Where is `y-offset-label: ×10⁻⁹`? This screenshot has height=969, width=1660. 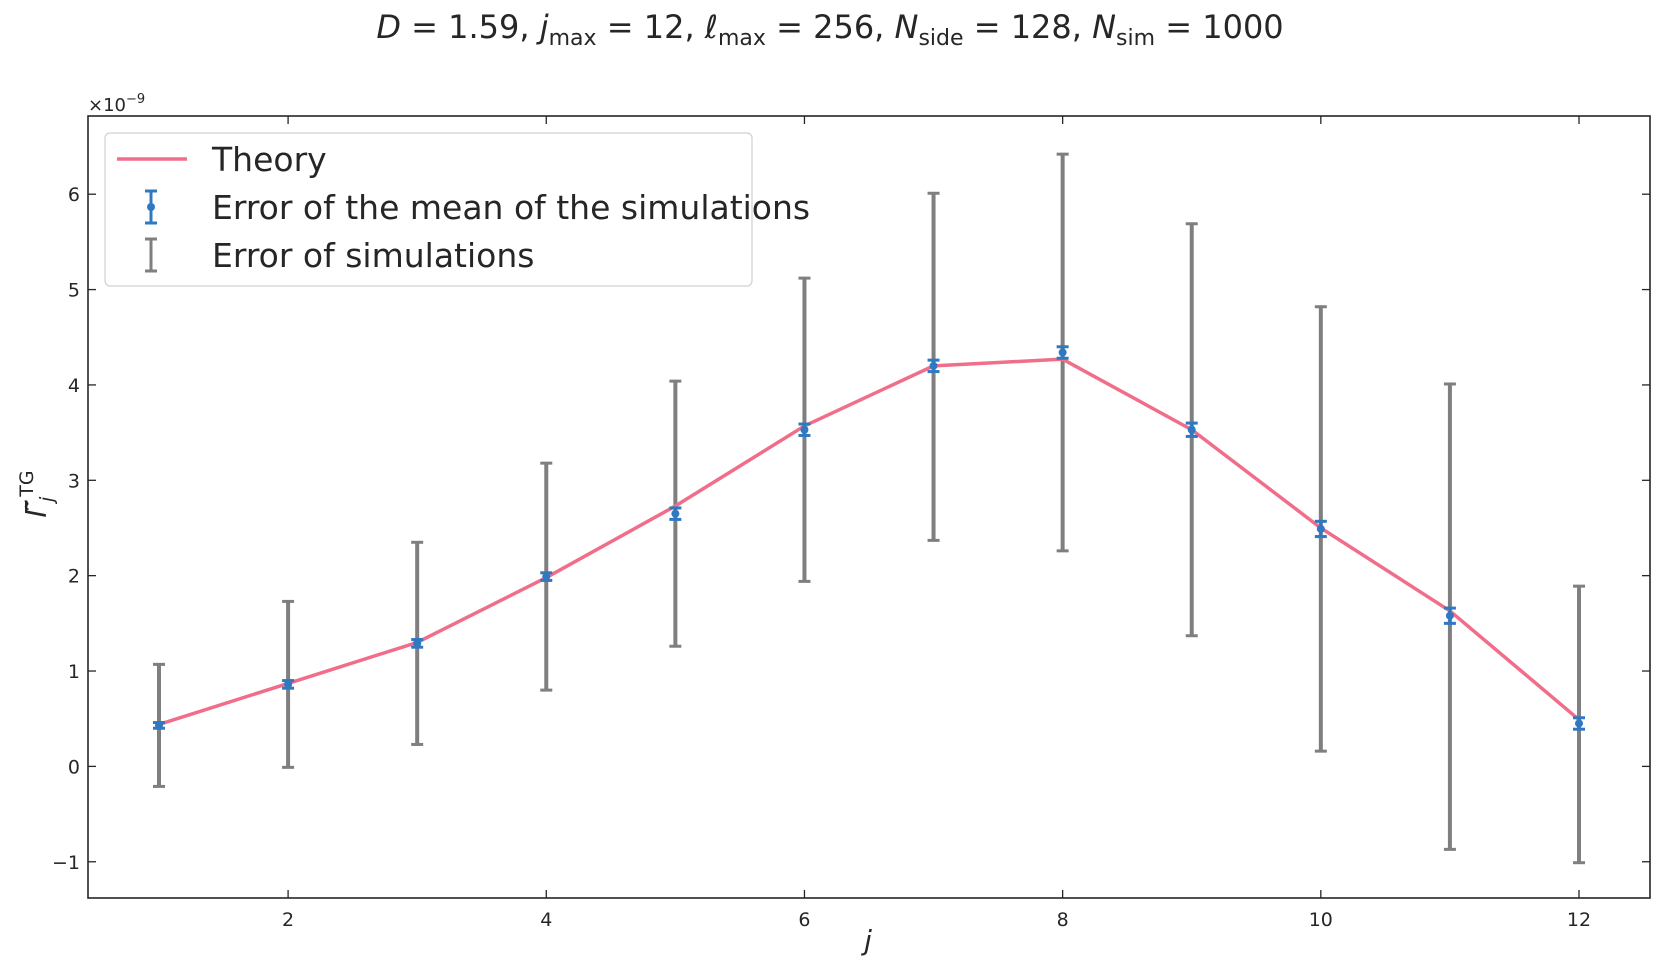
y-offset-label: ×10⁻⁹ is located at coordinates (116, 104).